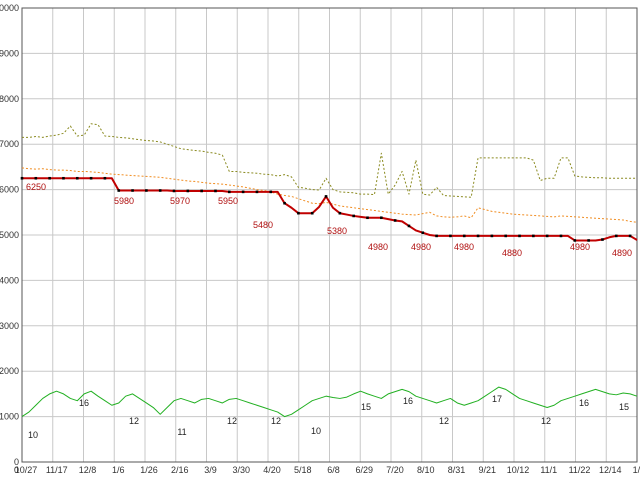 This screenshot has height=480, width=640. Describe the element at coordinates (9, 8) in the screenshot. I see `y-axis-tick-label: 10000` at that location.